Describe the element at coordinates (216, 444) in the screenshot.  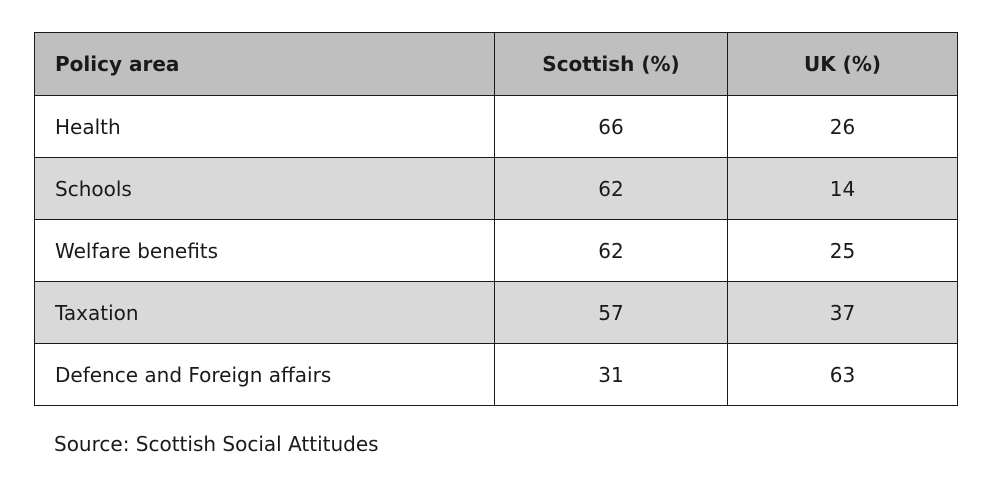
I see `source-note: Source: Scottish Social Attitudes` at that location.